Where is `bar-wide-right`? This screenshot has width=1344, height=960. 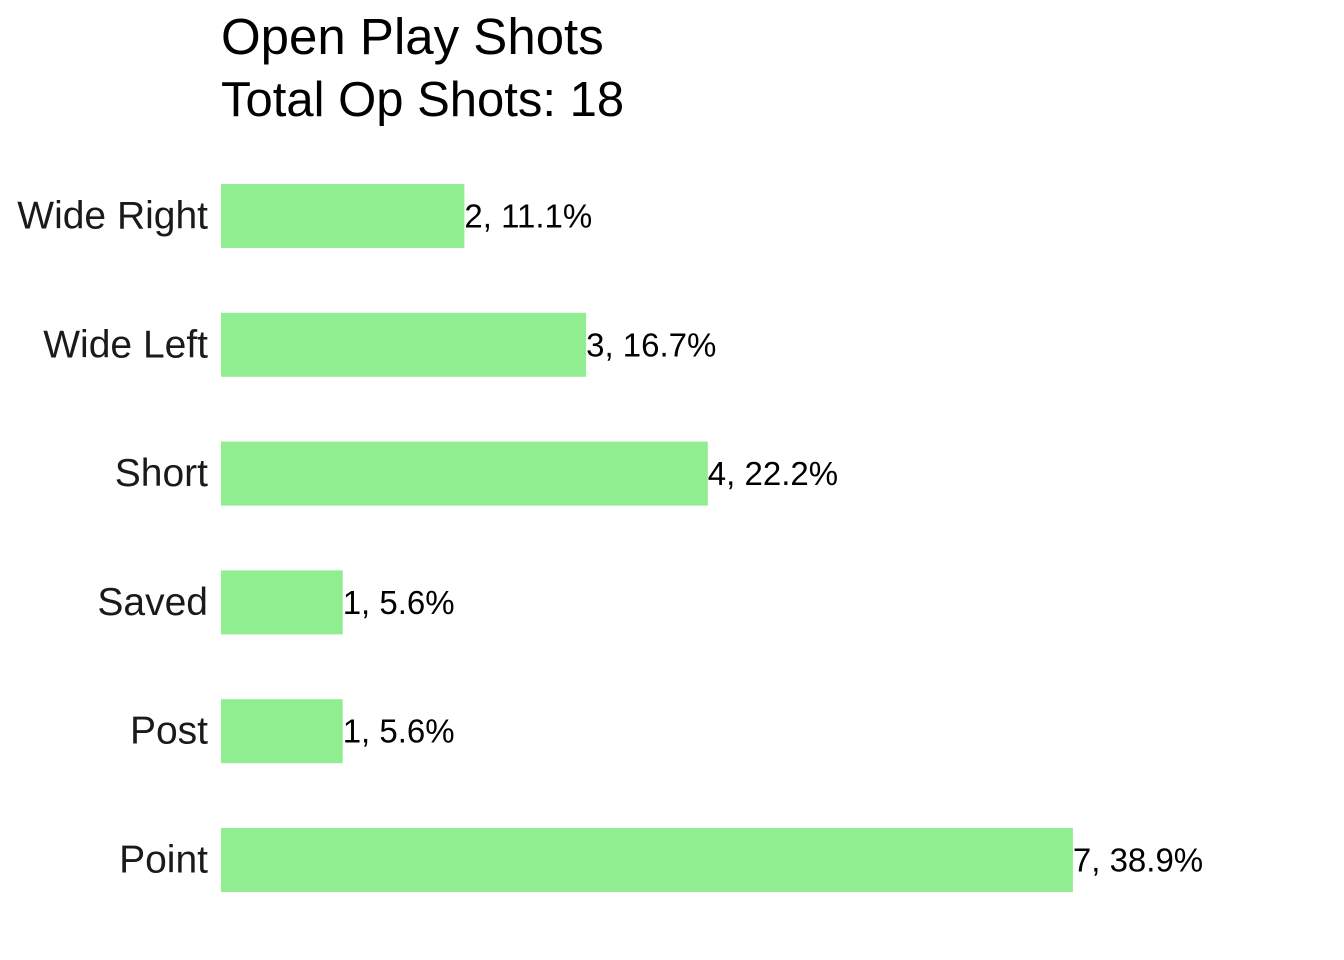 bar-wide-right is located at coordinates (343, 216).